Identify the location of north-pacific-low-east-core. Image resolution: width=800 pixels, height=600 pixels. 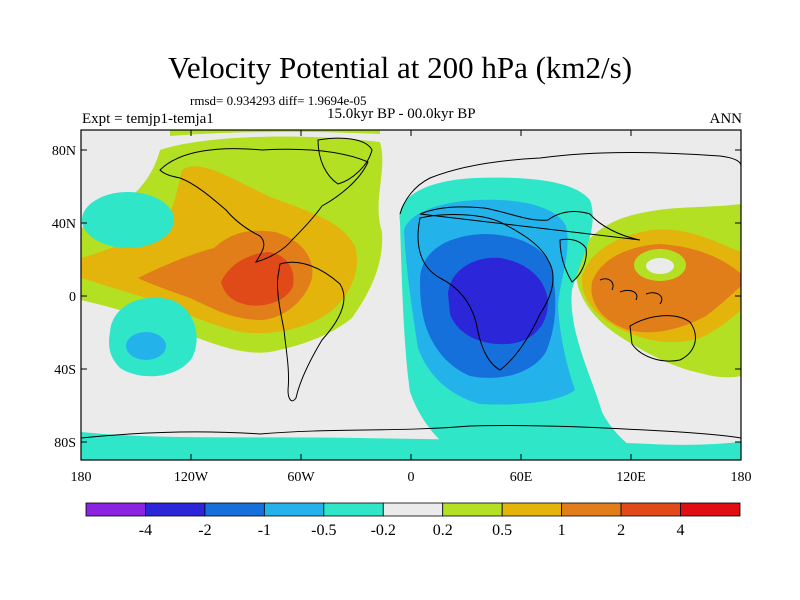
(660, 266).